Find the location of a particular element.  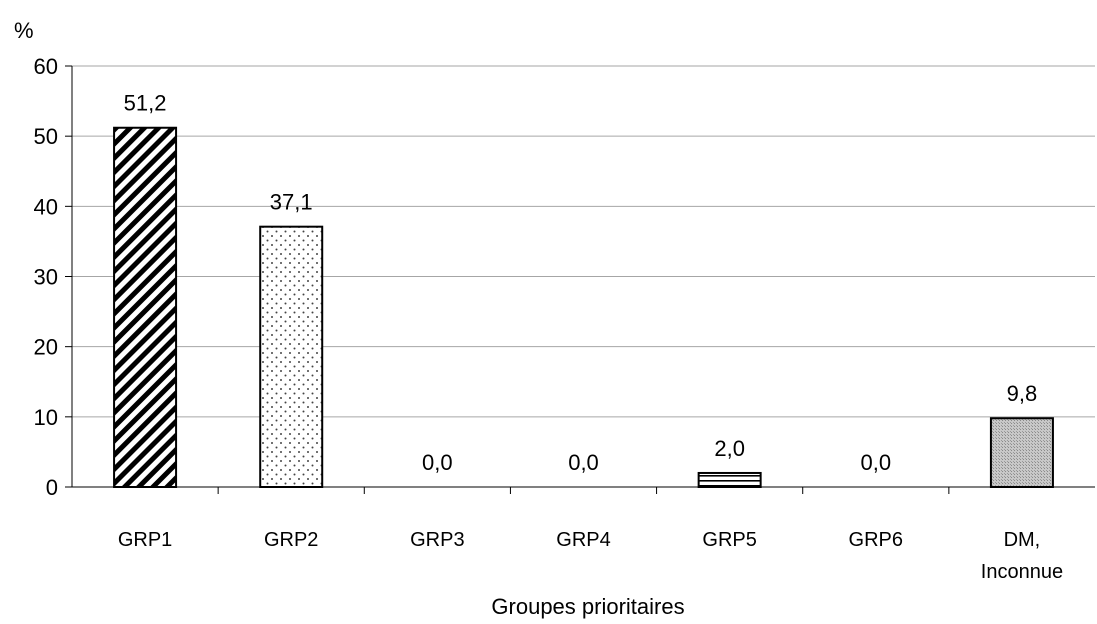

bar-grp5 is located at coordinates (729, 480).